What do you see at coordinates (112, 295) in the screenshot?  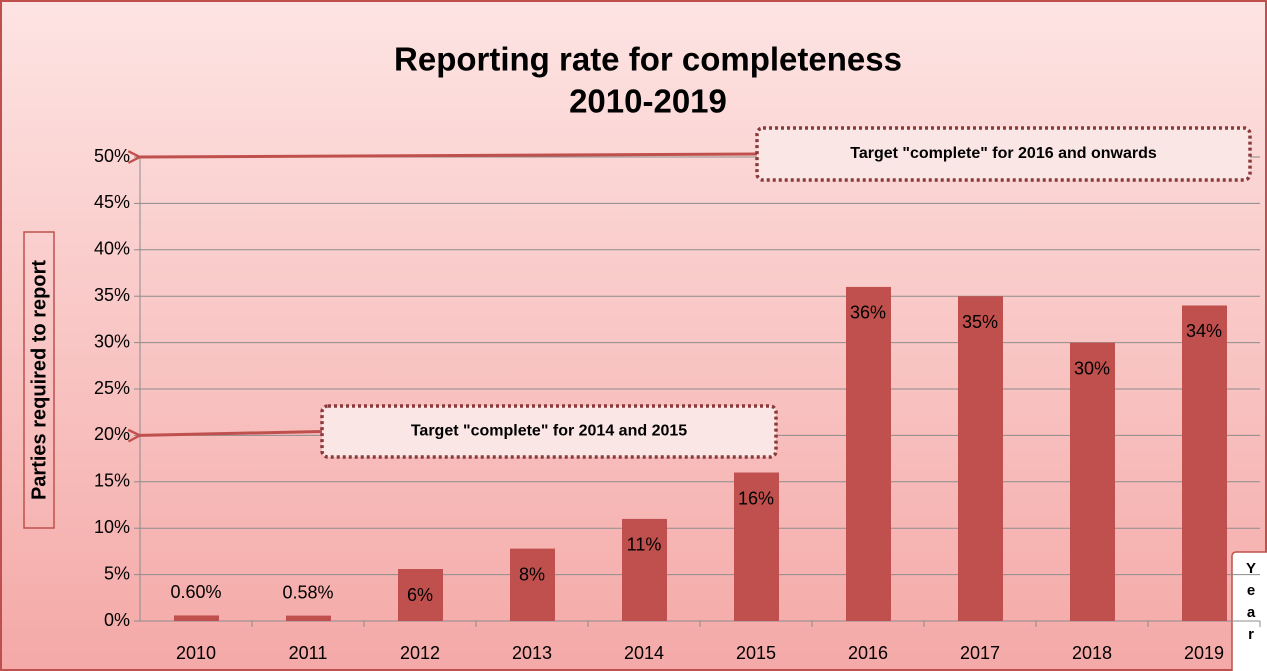 I see `y-tick-label: 35%` at bounding box center [112, 295].